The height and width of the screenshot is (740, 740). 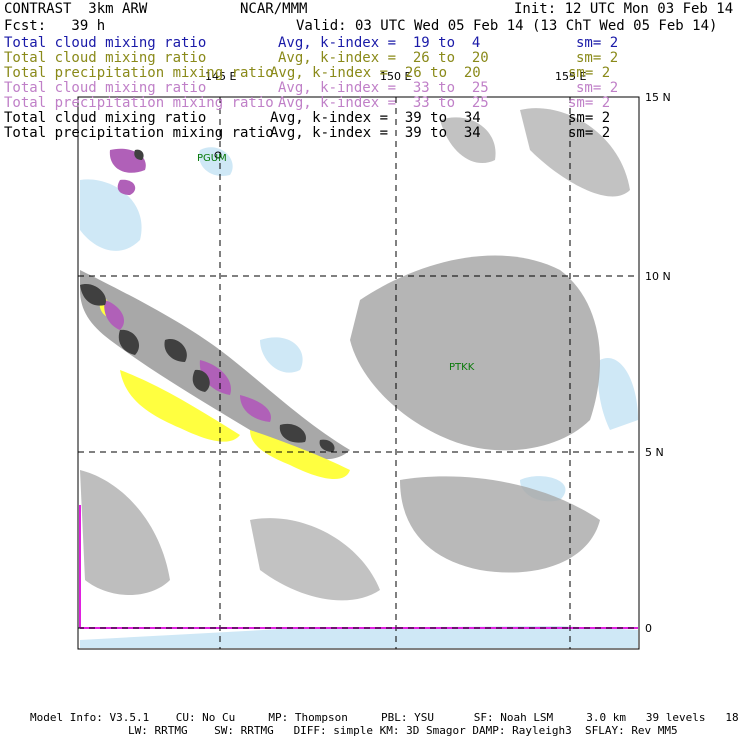 What do you see at coordinates (212, 158) in the screenshot?
I see `station-pgum: PGUM` at bounding box center [212, 158].